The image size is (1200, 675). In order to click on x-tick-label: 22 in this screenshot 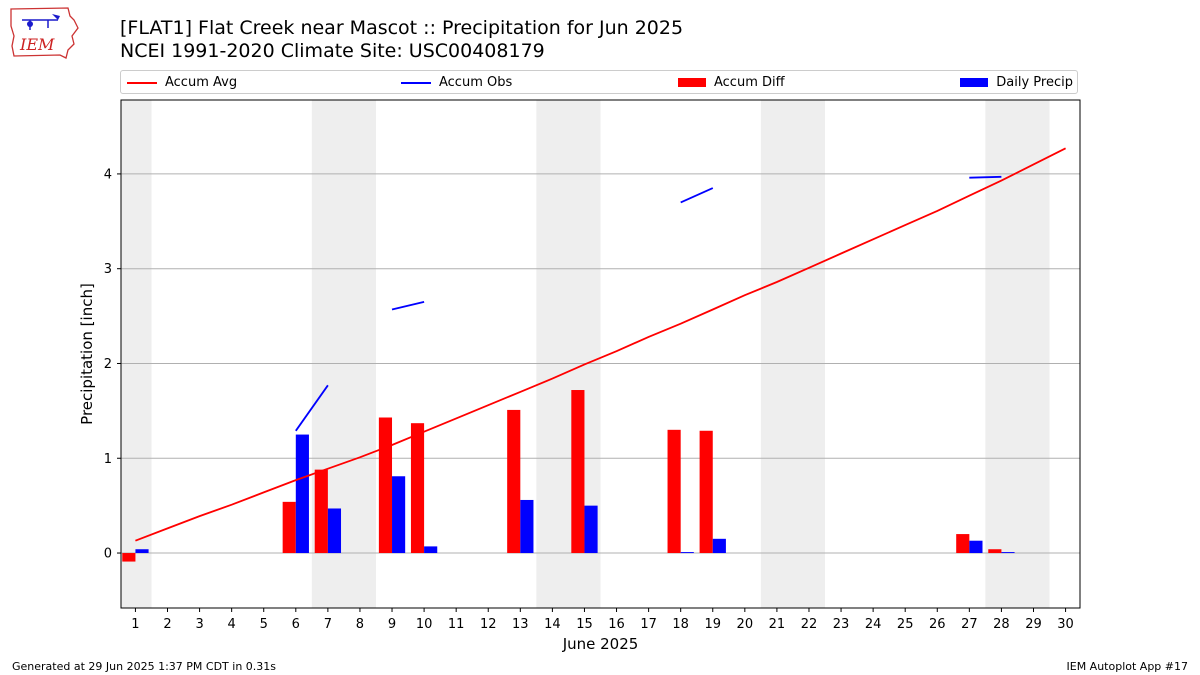, I will do `click(809, 624)`.